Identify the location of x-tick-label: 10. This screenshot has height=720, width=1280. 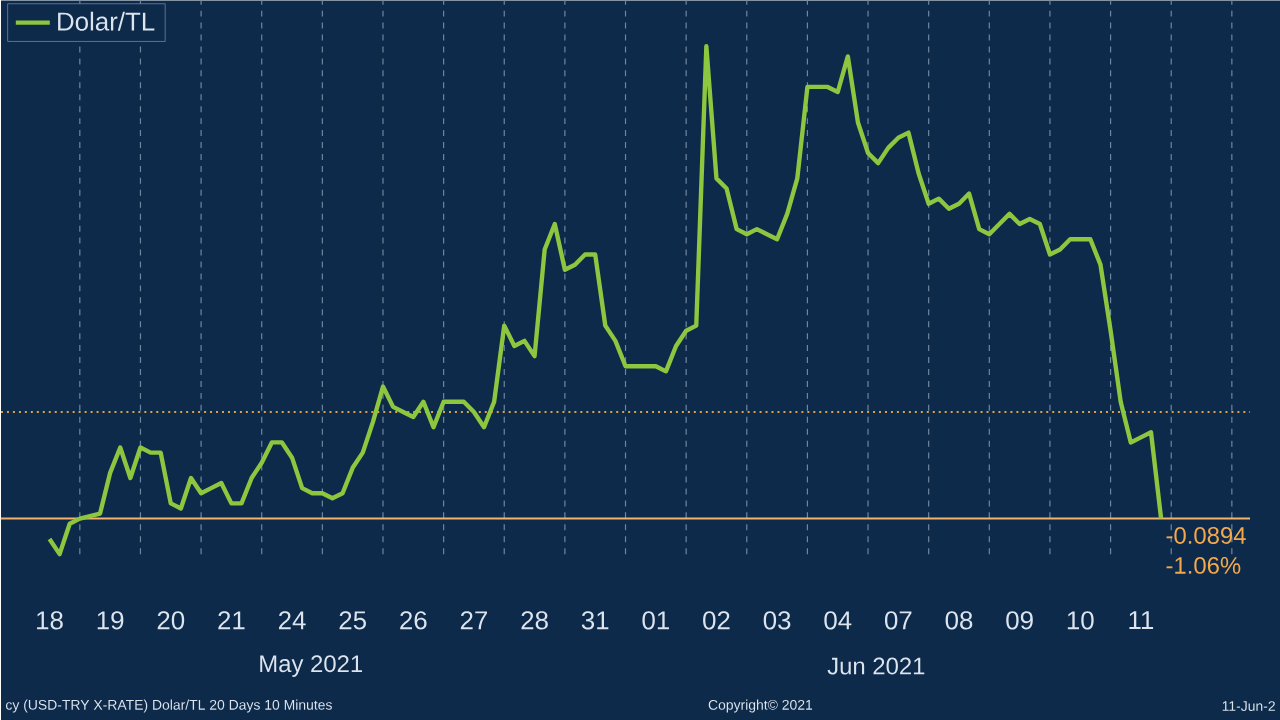
(1080, 620).